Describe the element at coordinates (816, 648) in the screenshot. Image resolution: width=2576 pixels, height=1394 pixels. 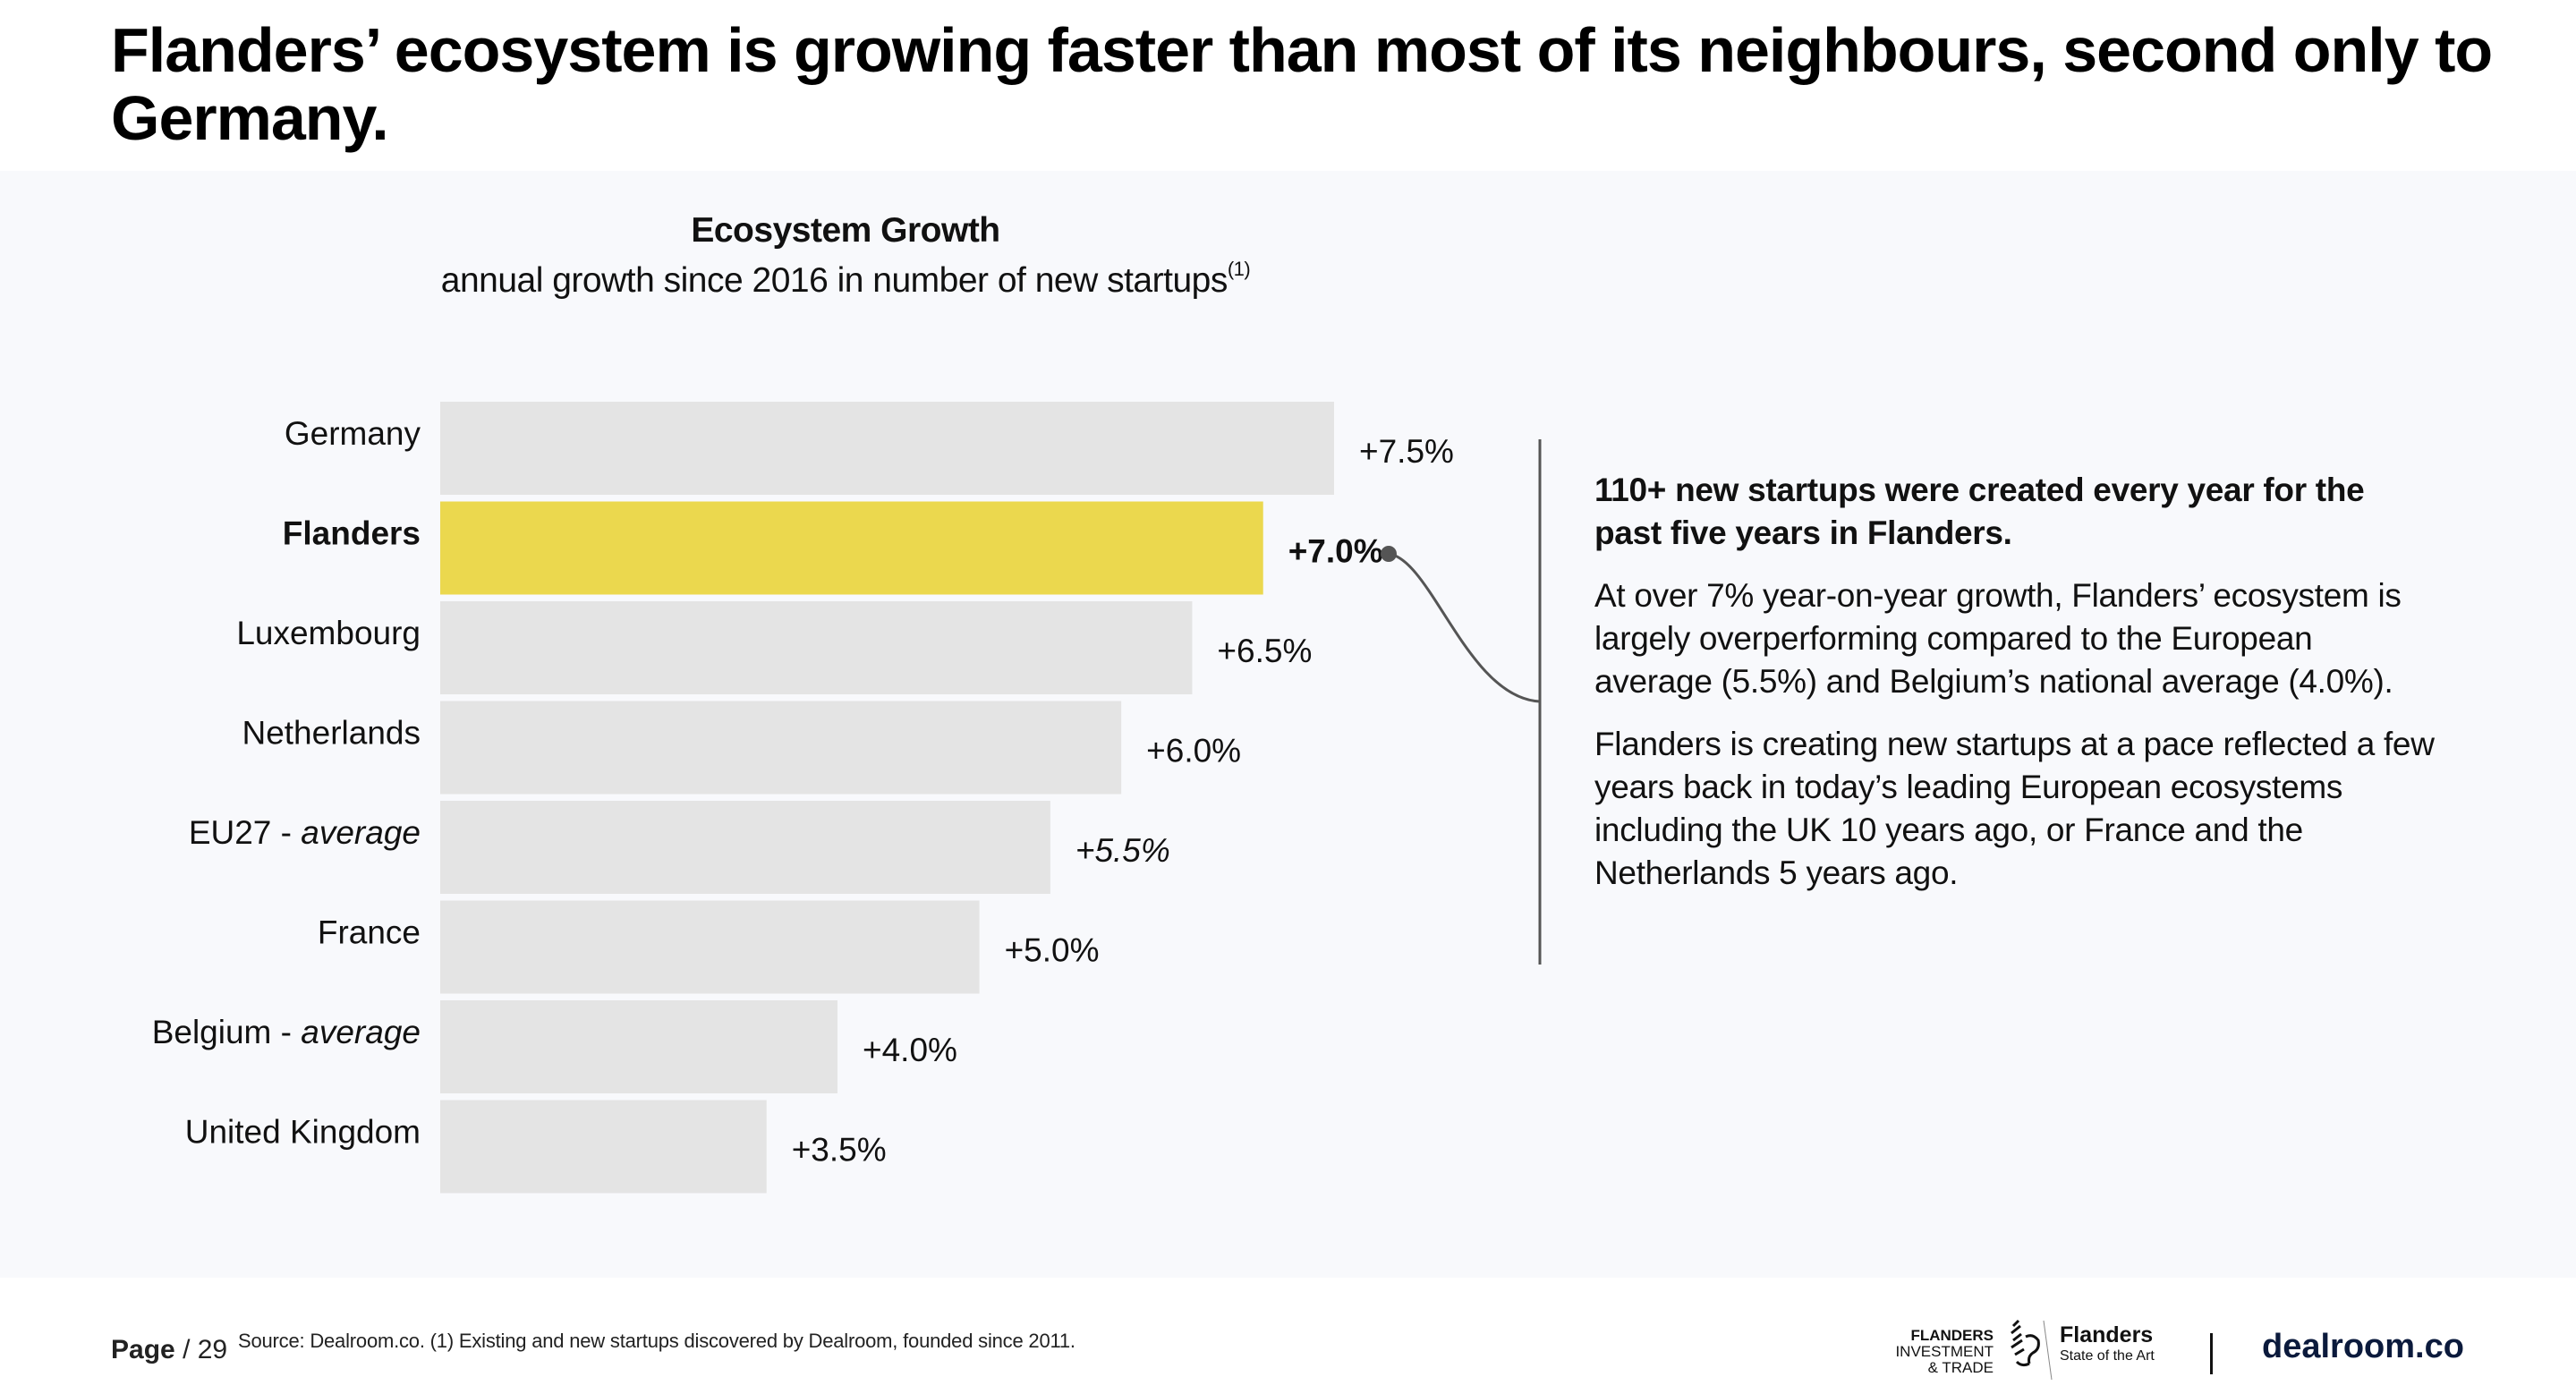
I see `bar-luxembourg` at that location.